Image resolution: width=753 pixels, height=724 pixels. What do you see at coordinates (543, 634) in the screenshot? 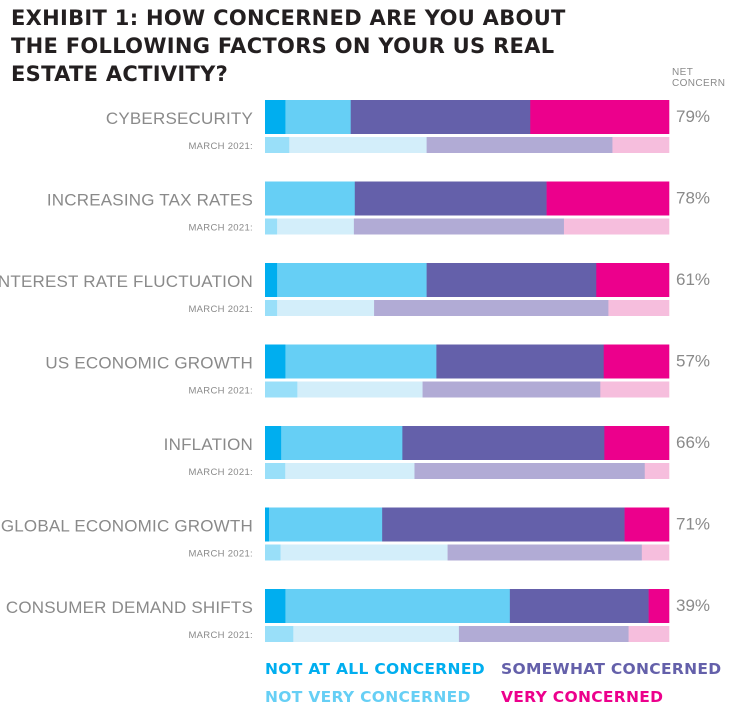
I see `row-7-march-2021-somewhat` at bounding box center [543, 634].